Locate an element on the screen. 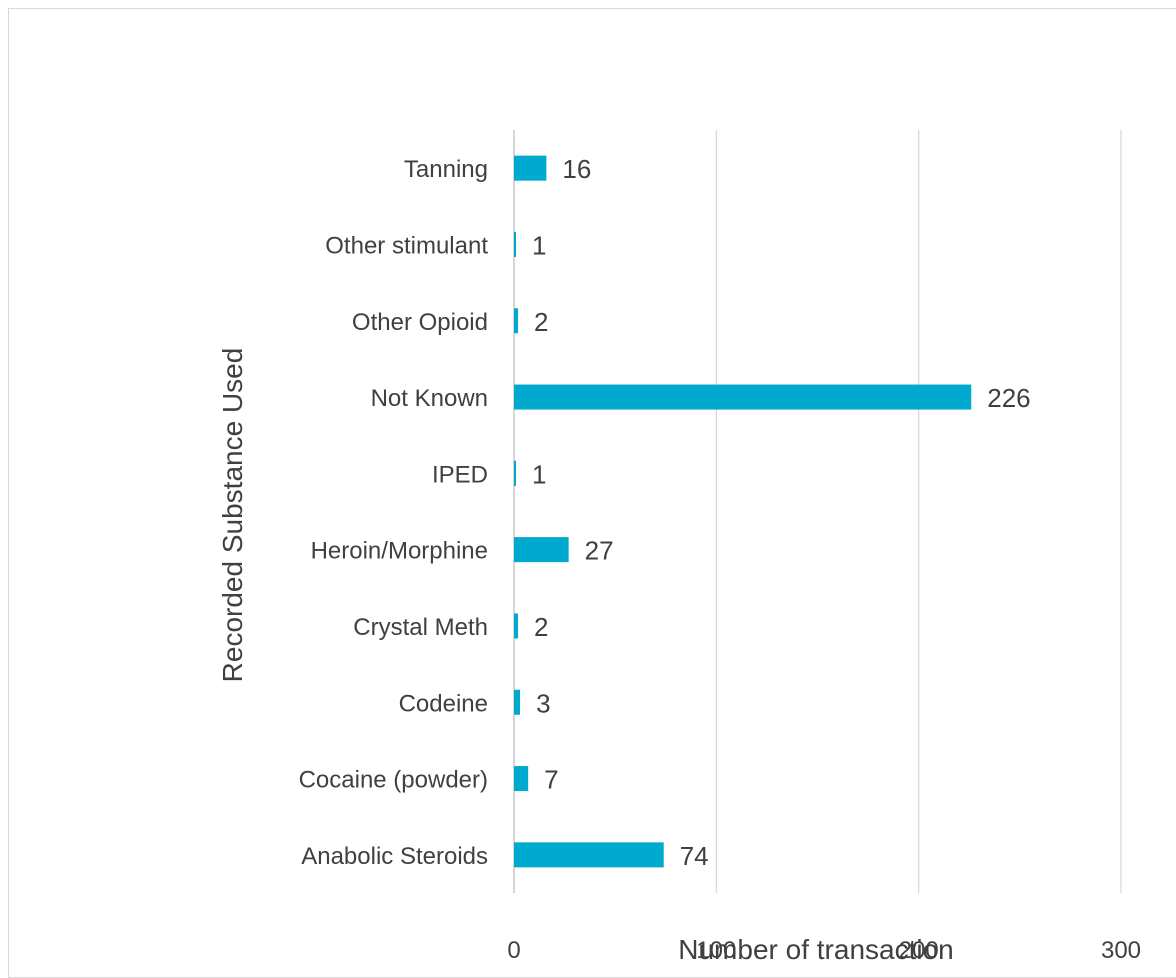 This screenshot has height=978, width=1176. data-label: 3 is located at coordinates (543, 703).